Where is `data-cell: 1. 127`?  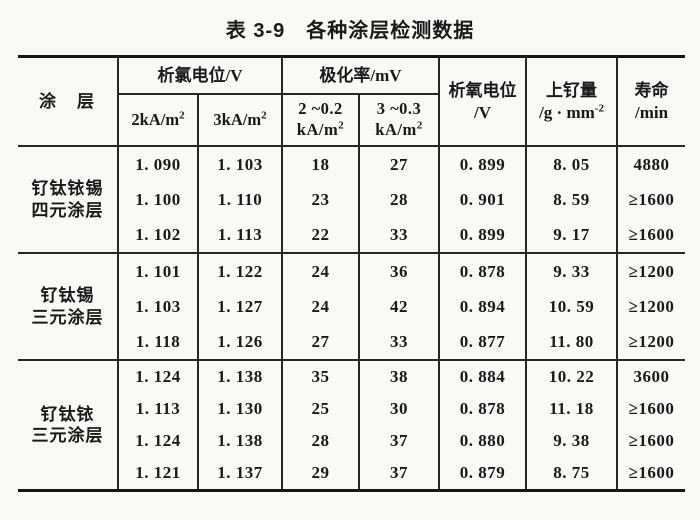 data-cell: 1. 127 is located at coordinates (240, 306).